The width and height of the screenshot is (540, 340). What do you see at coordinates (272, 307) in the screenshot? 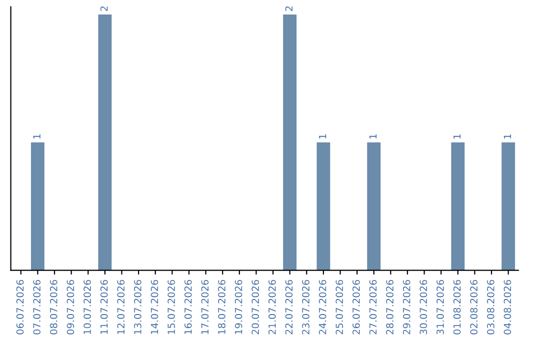
I see `x-tick-label: 21.07.2026` at bounding box center [272, 307].